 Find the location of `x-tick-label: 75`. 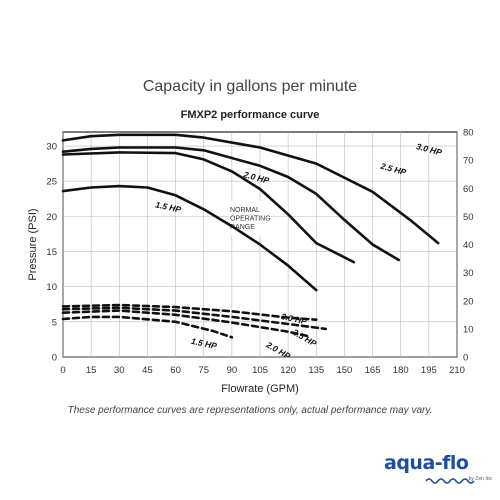

x-tick-label: 75 is located at coordinates (203, 370).